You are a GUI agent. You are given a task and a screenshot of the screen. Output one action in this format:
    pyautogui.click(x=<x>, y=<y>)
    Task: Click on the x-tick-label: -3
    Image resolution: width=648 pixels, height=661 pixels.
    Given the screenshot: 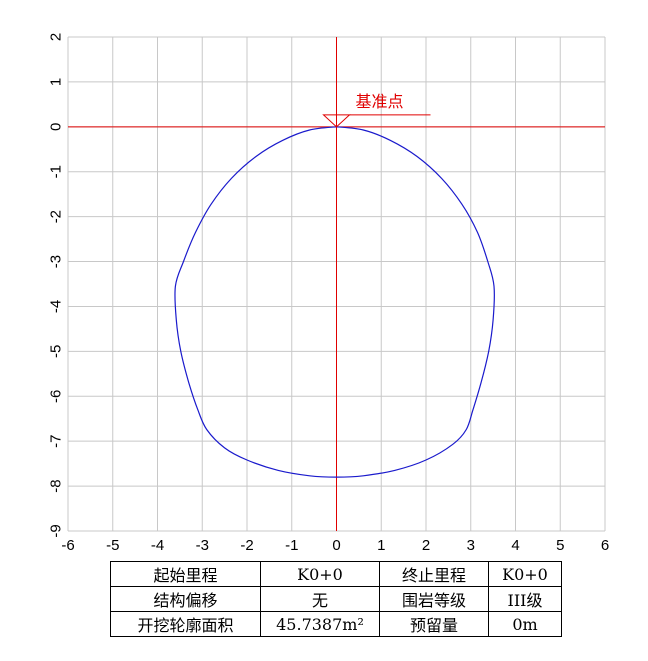 What is the action you would take?
    pyautogui.click(x=202, y=545)
    